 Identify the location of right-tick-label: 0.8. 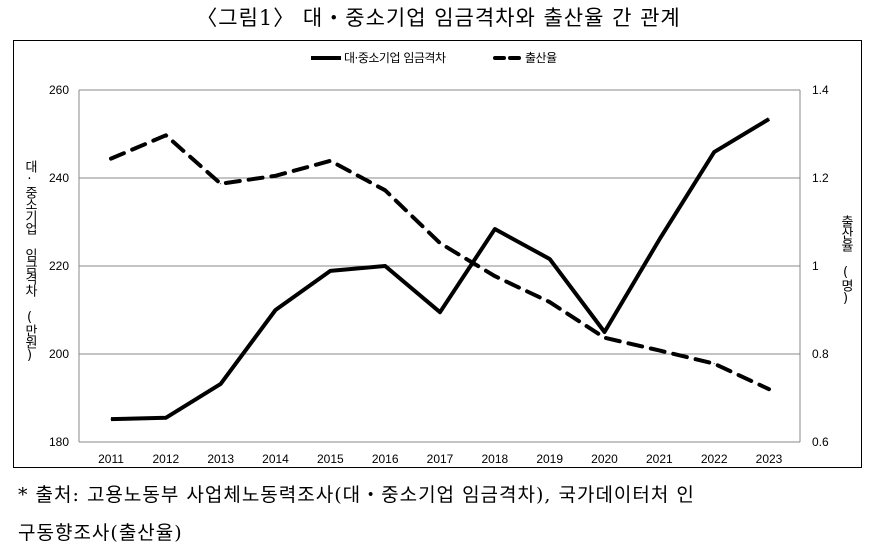
(820, 354).